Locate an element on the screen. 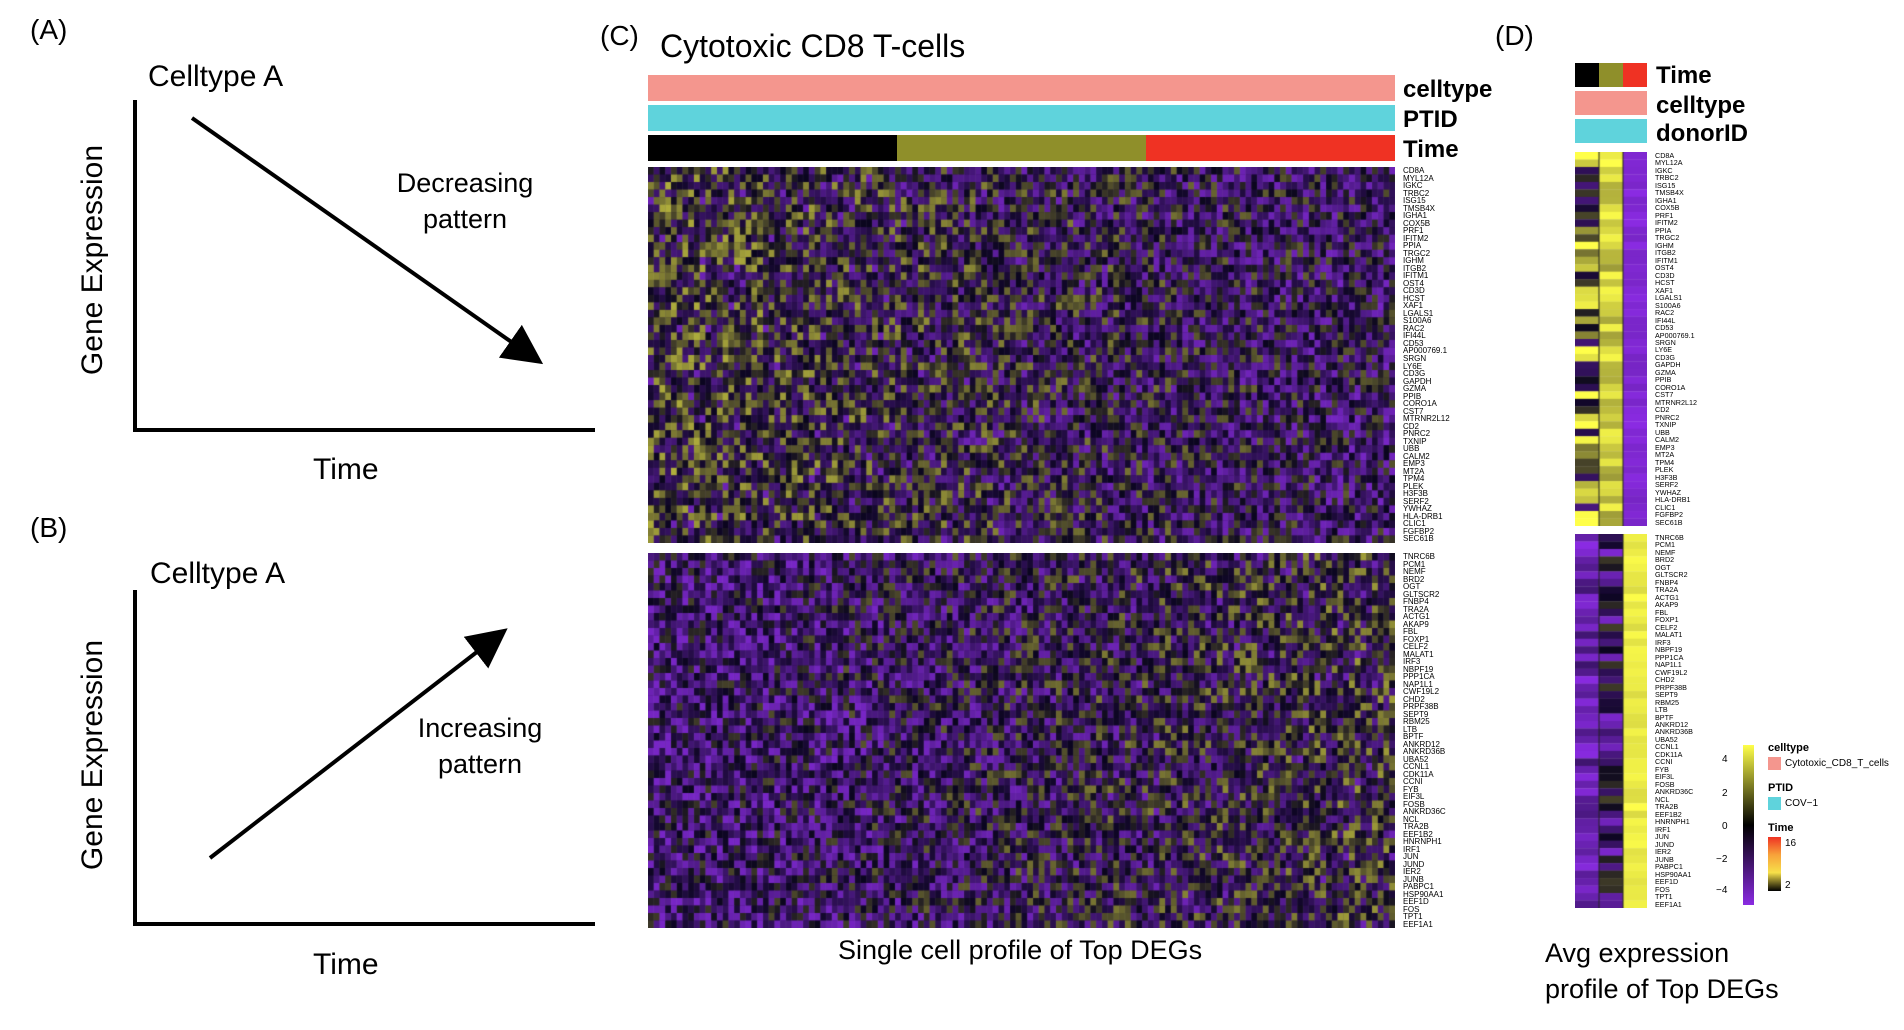 The height and width of the screenshot is (1030, 1904). gene-label: NBPF19 is located at coordinates (1669, 650).